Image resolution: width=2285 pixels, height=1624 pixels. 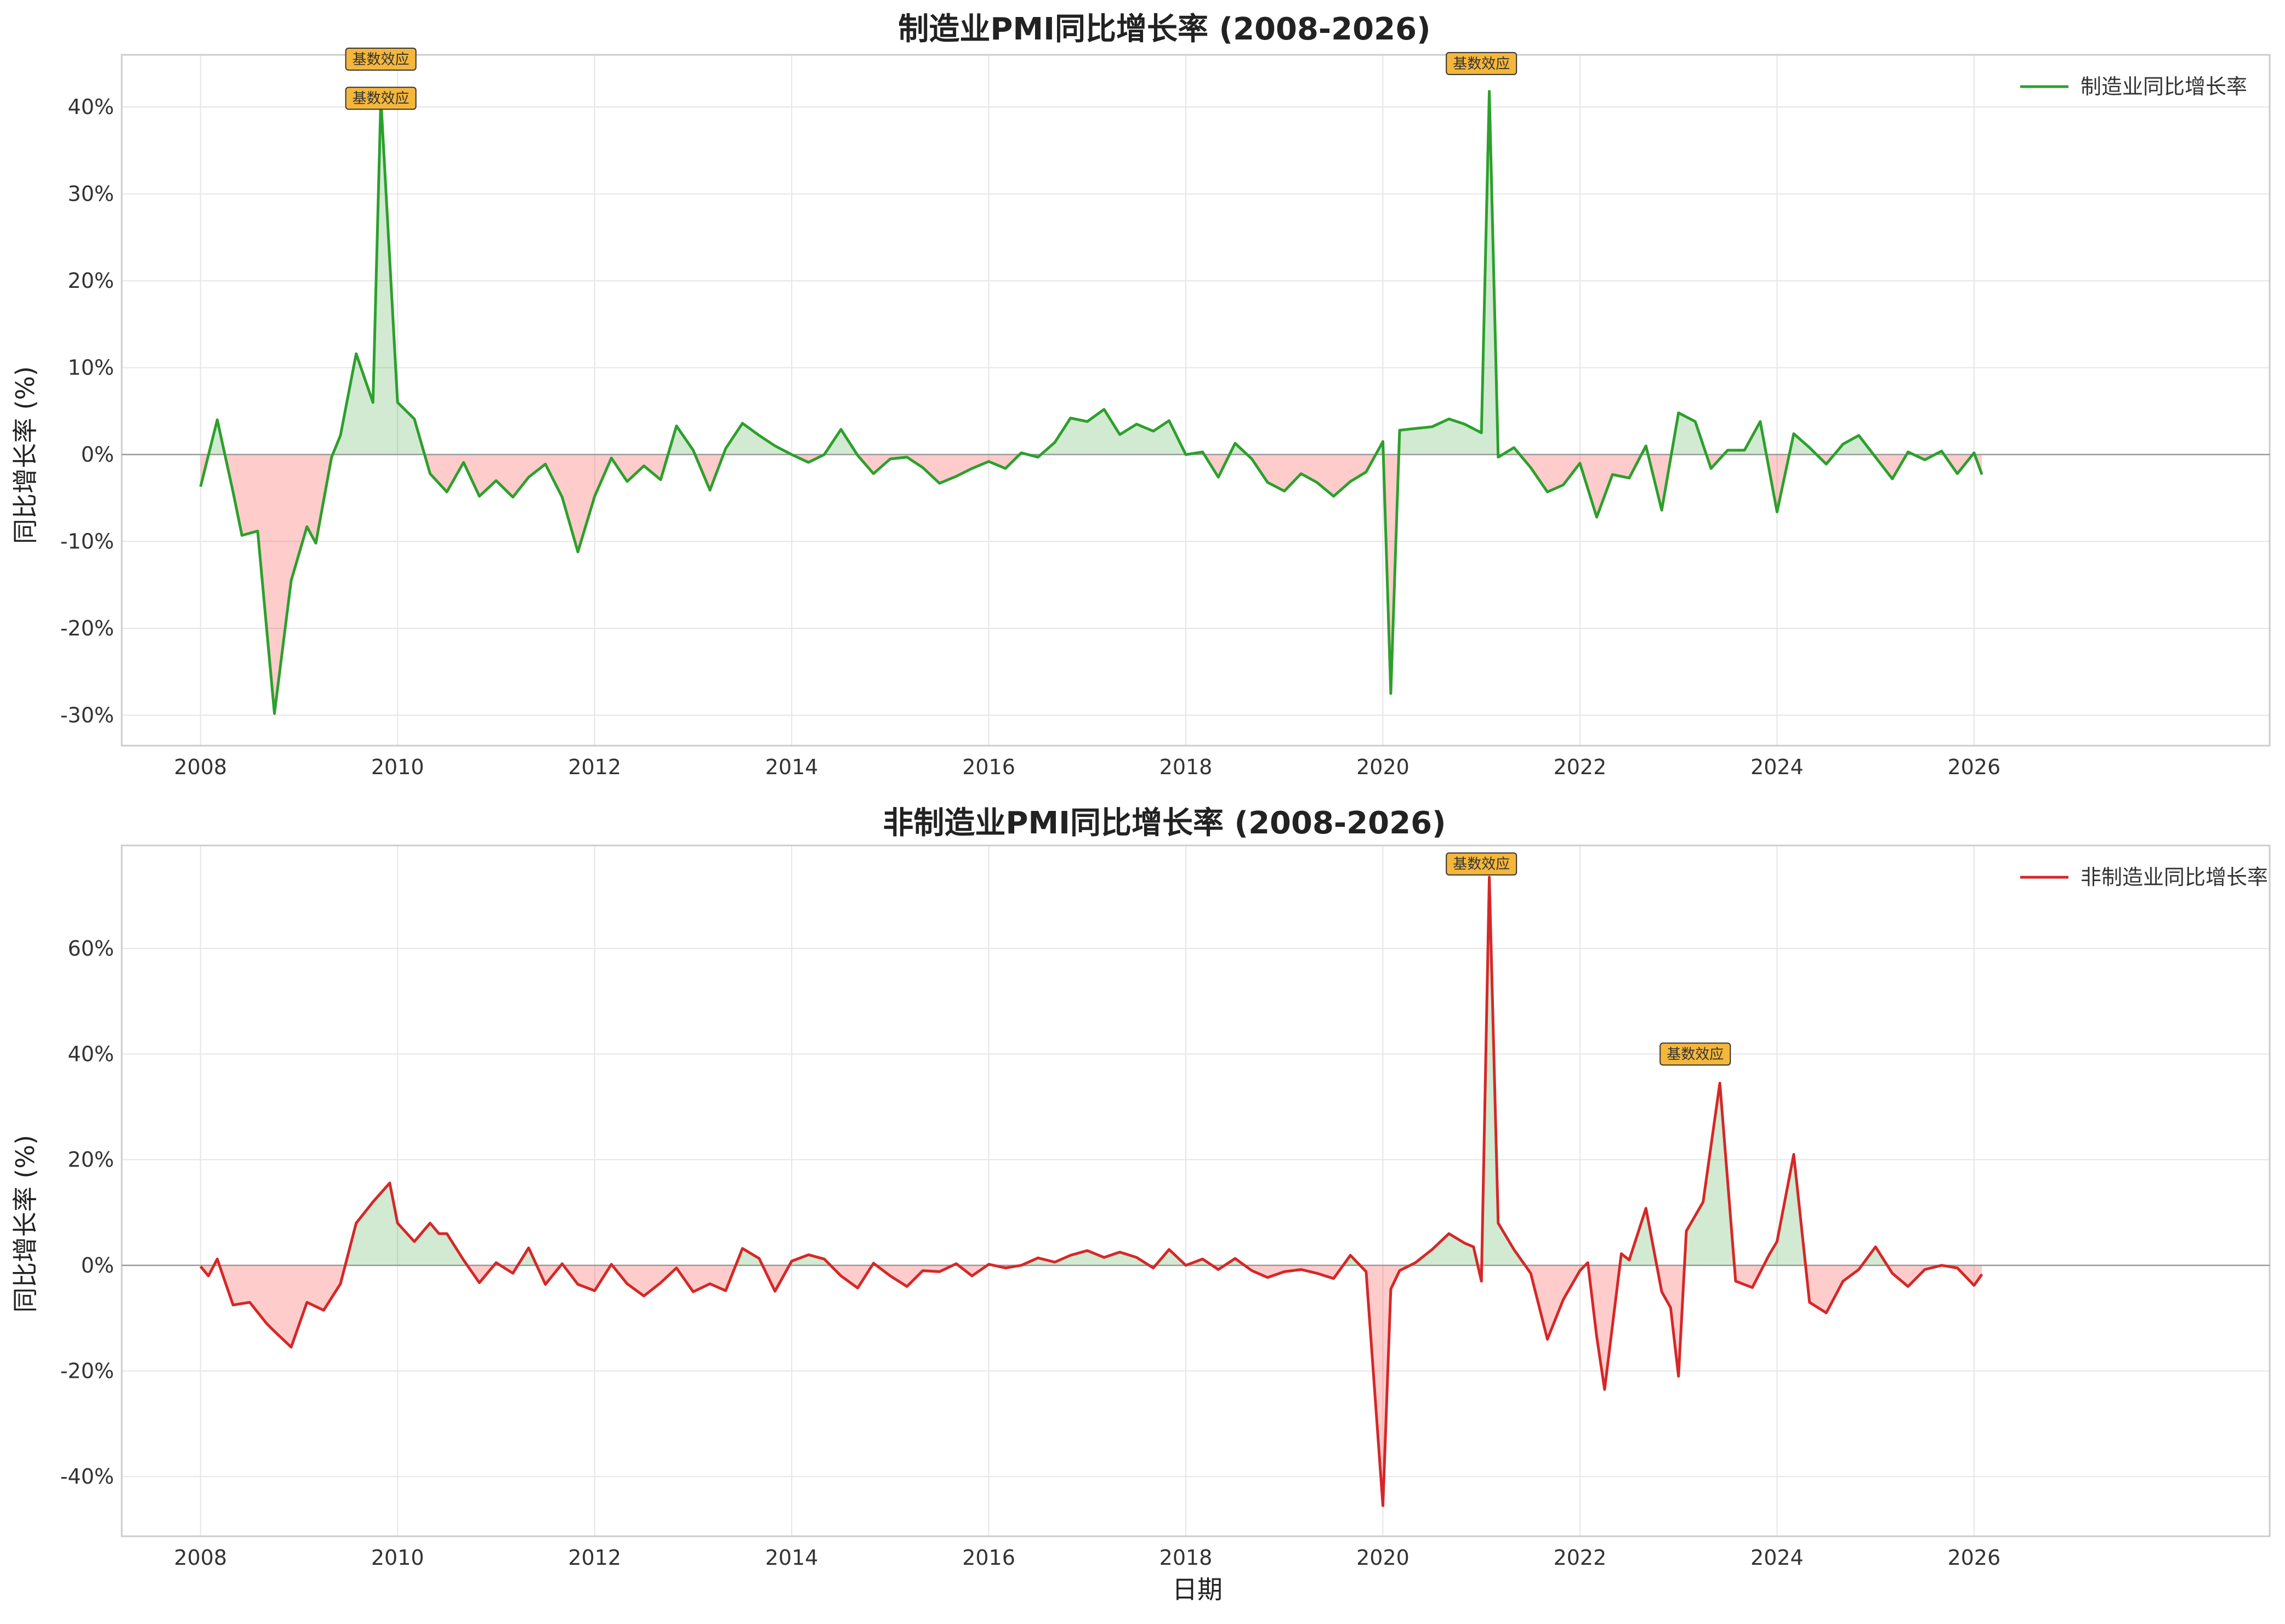 I want to click on x-tick-label: 2018, so click(x=1186, y=1558).